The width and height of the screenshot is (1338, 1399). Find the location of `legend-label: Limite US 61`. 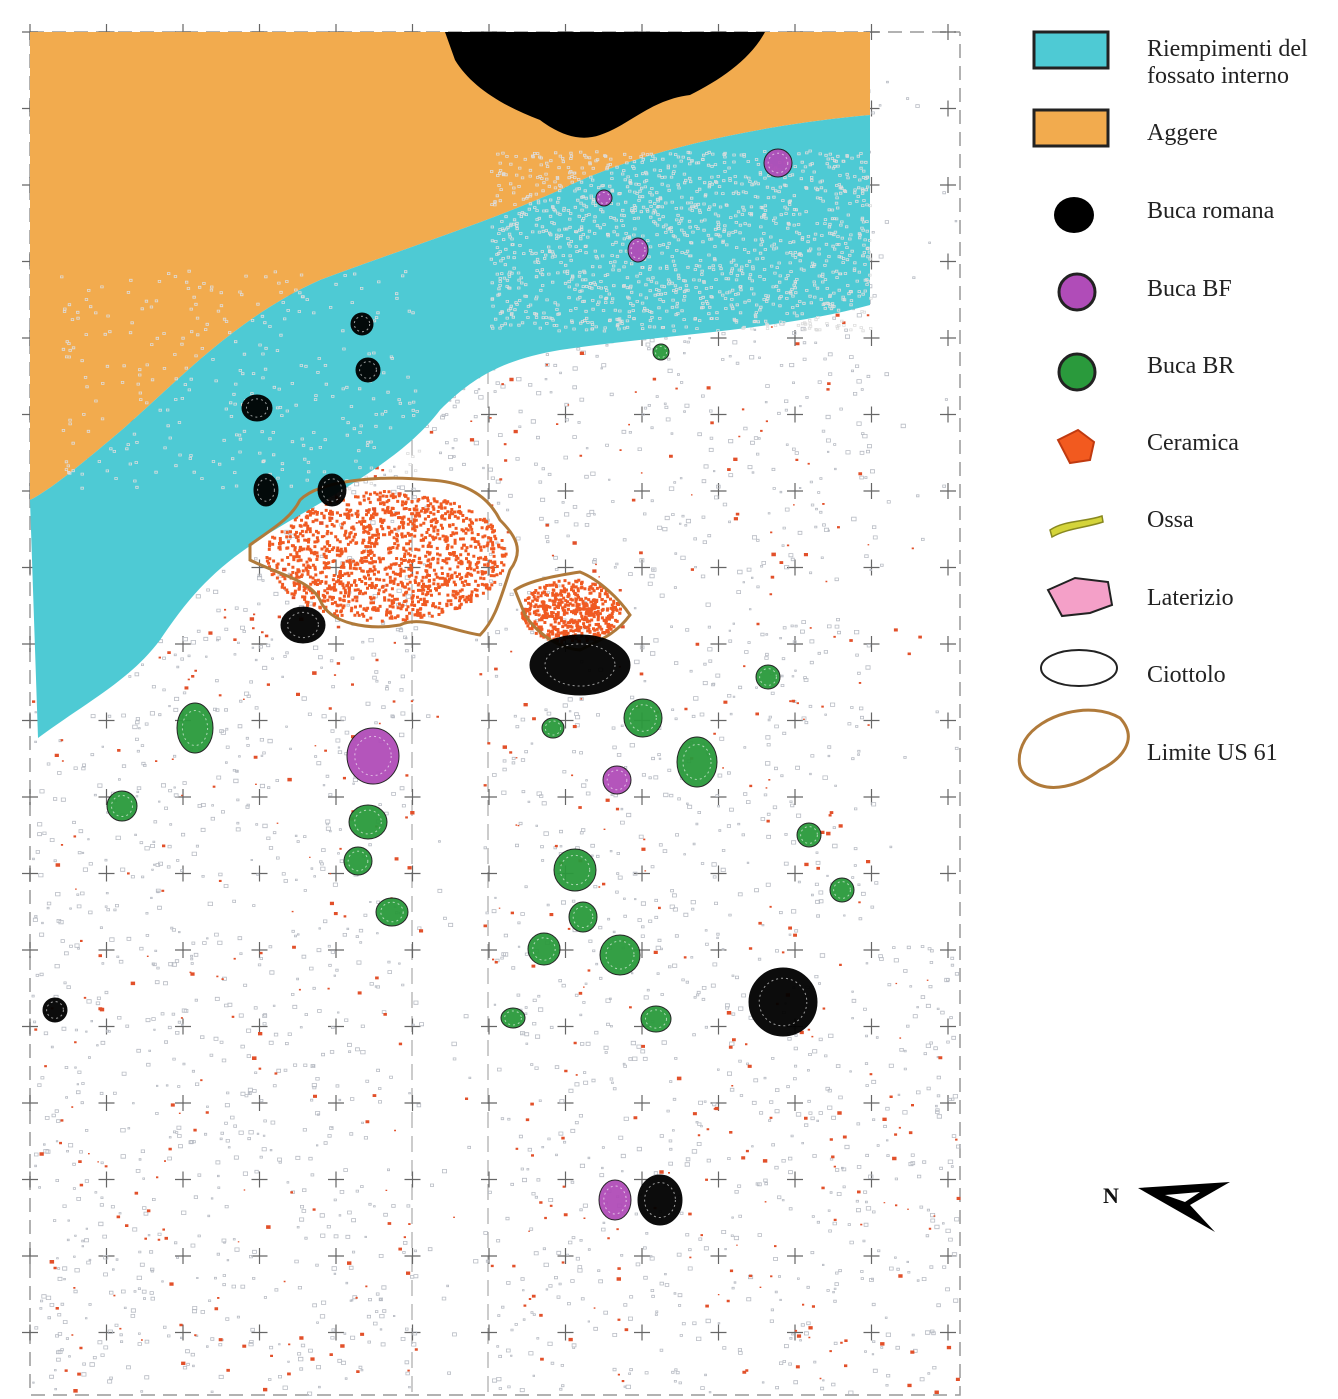

legend-label: Limite US 61 is located at coordinates (1212, 753).